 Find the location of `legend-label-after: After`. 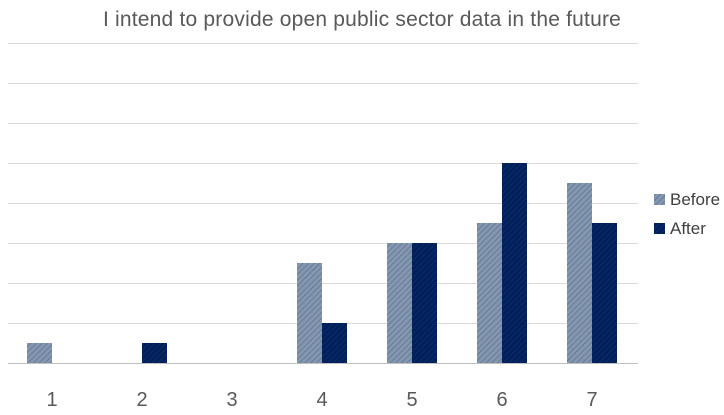

legend-label-after: After is located at coordinates (688, 228).